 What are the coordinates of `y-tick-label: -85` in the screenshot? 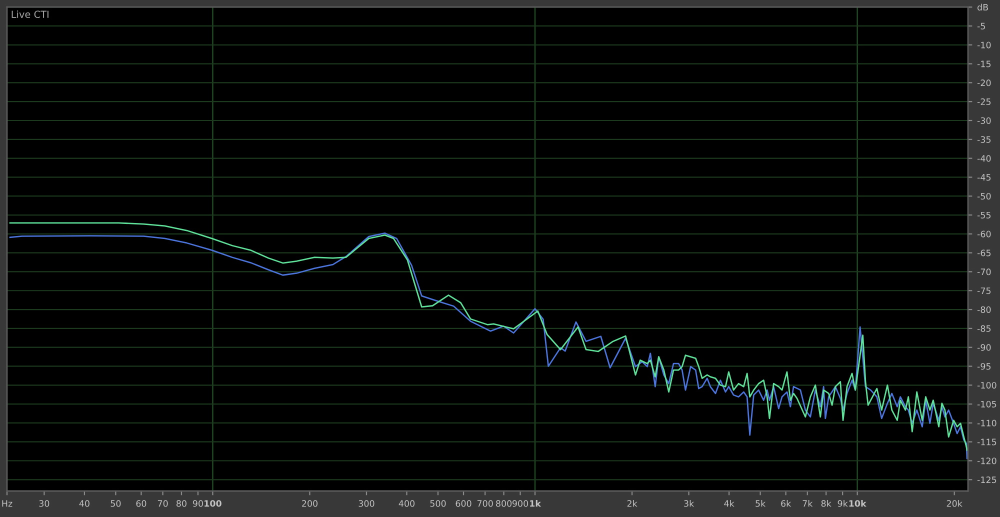 It's located at (984, 328).